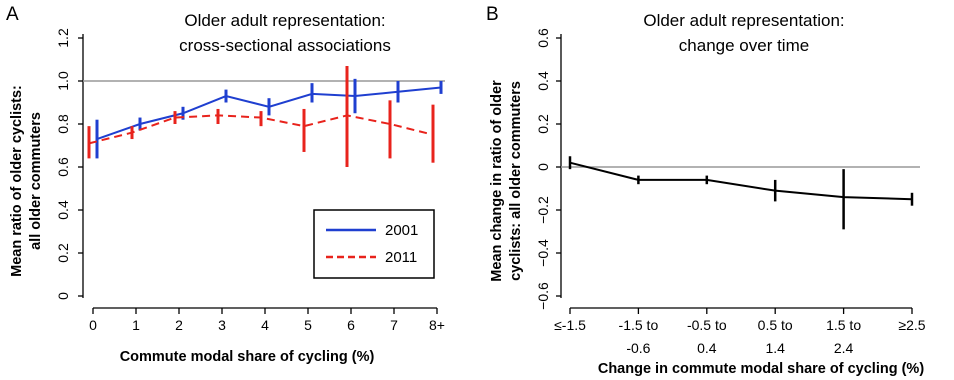 This screenshot has height=380, width=954. What do you see at coordinates (308, 325) in the screenshot?
I see `panel-a-x-tick-label: 5` at bounding box center [308, 325].